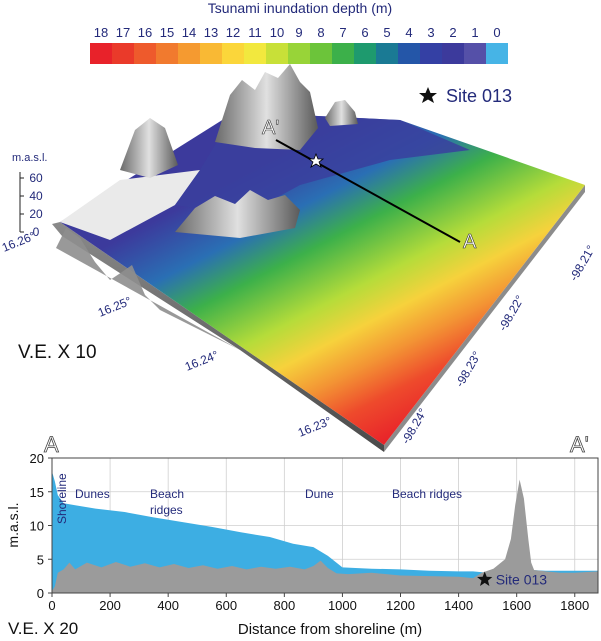  What do you see at coordinates (342, 32) in the screenshot?
I see `colorbar-tick-label: 7` at bounding box center [342, 32].